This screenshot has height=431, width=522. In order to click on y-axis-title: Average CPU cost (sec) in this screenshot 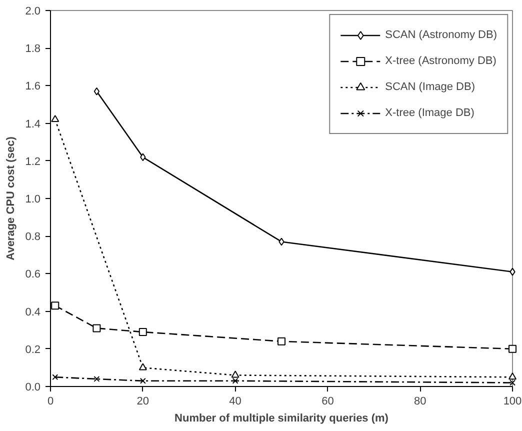, I will do `click(11, 198)`.